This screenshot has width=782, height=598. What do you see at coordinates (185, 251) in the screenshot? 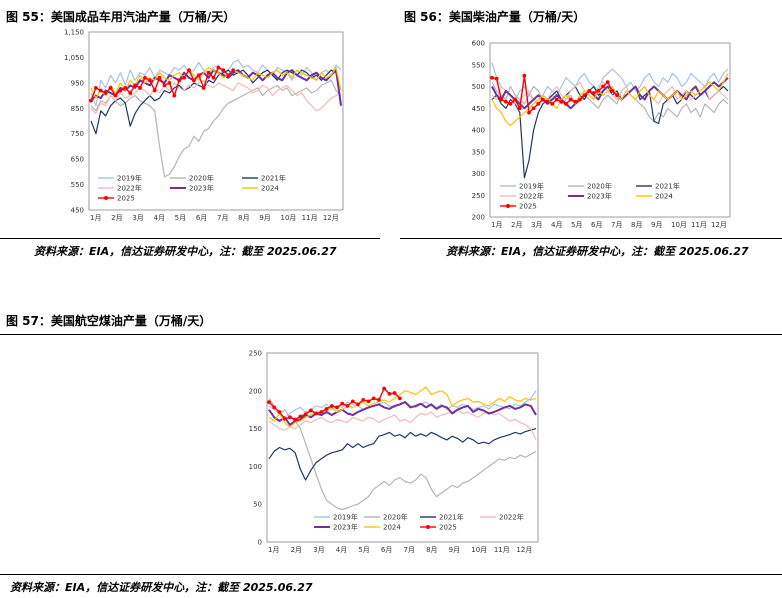
I see `source-note-55: 资料来源：EIA，信达证券研发中心，注：截至 2025.06.27` at bounding box center [185, 251].